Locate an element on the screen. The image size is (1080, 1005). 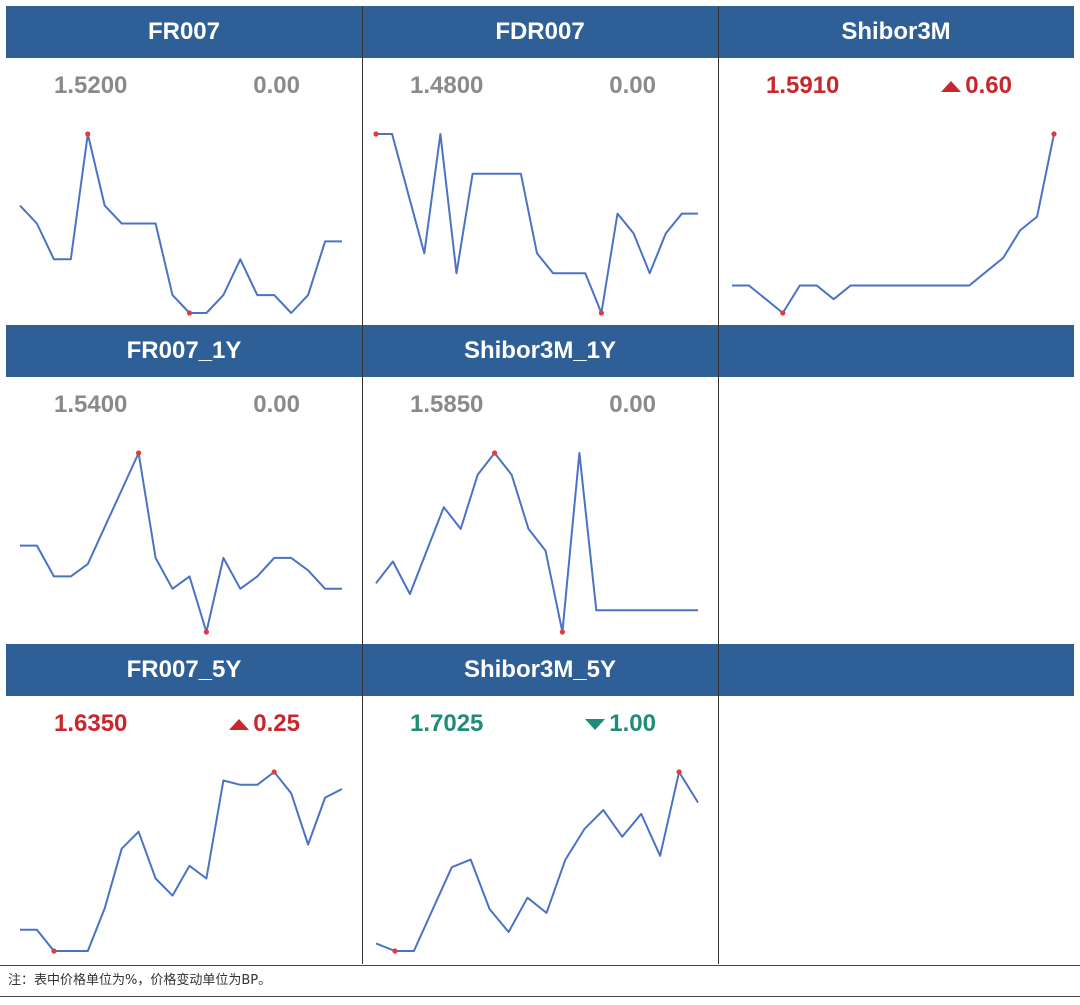
footnote: 注：表中价格单位为%，价格变动单位为BP。 is located at coordinates (140, 980).